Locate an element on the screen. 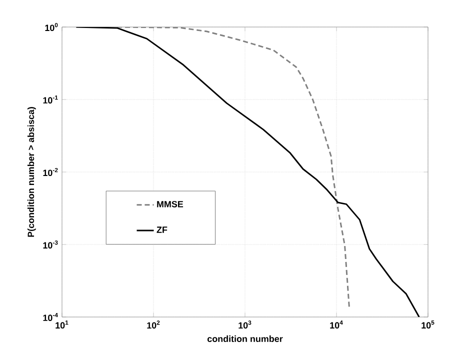  x-tick-label: 10$^{1}$ is located at coordinates (62, 324).